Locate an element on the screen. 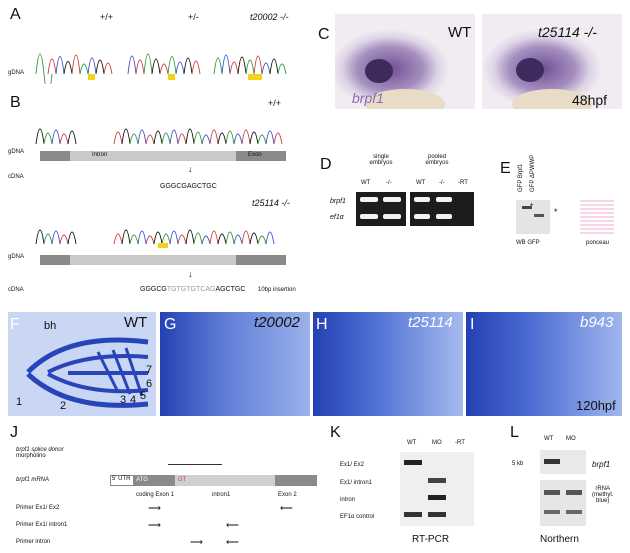  gene-bar-exon-mut is located at coordinates (261, 260).